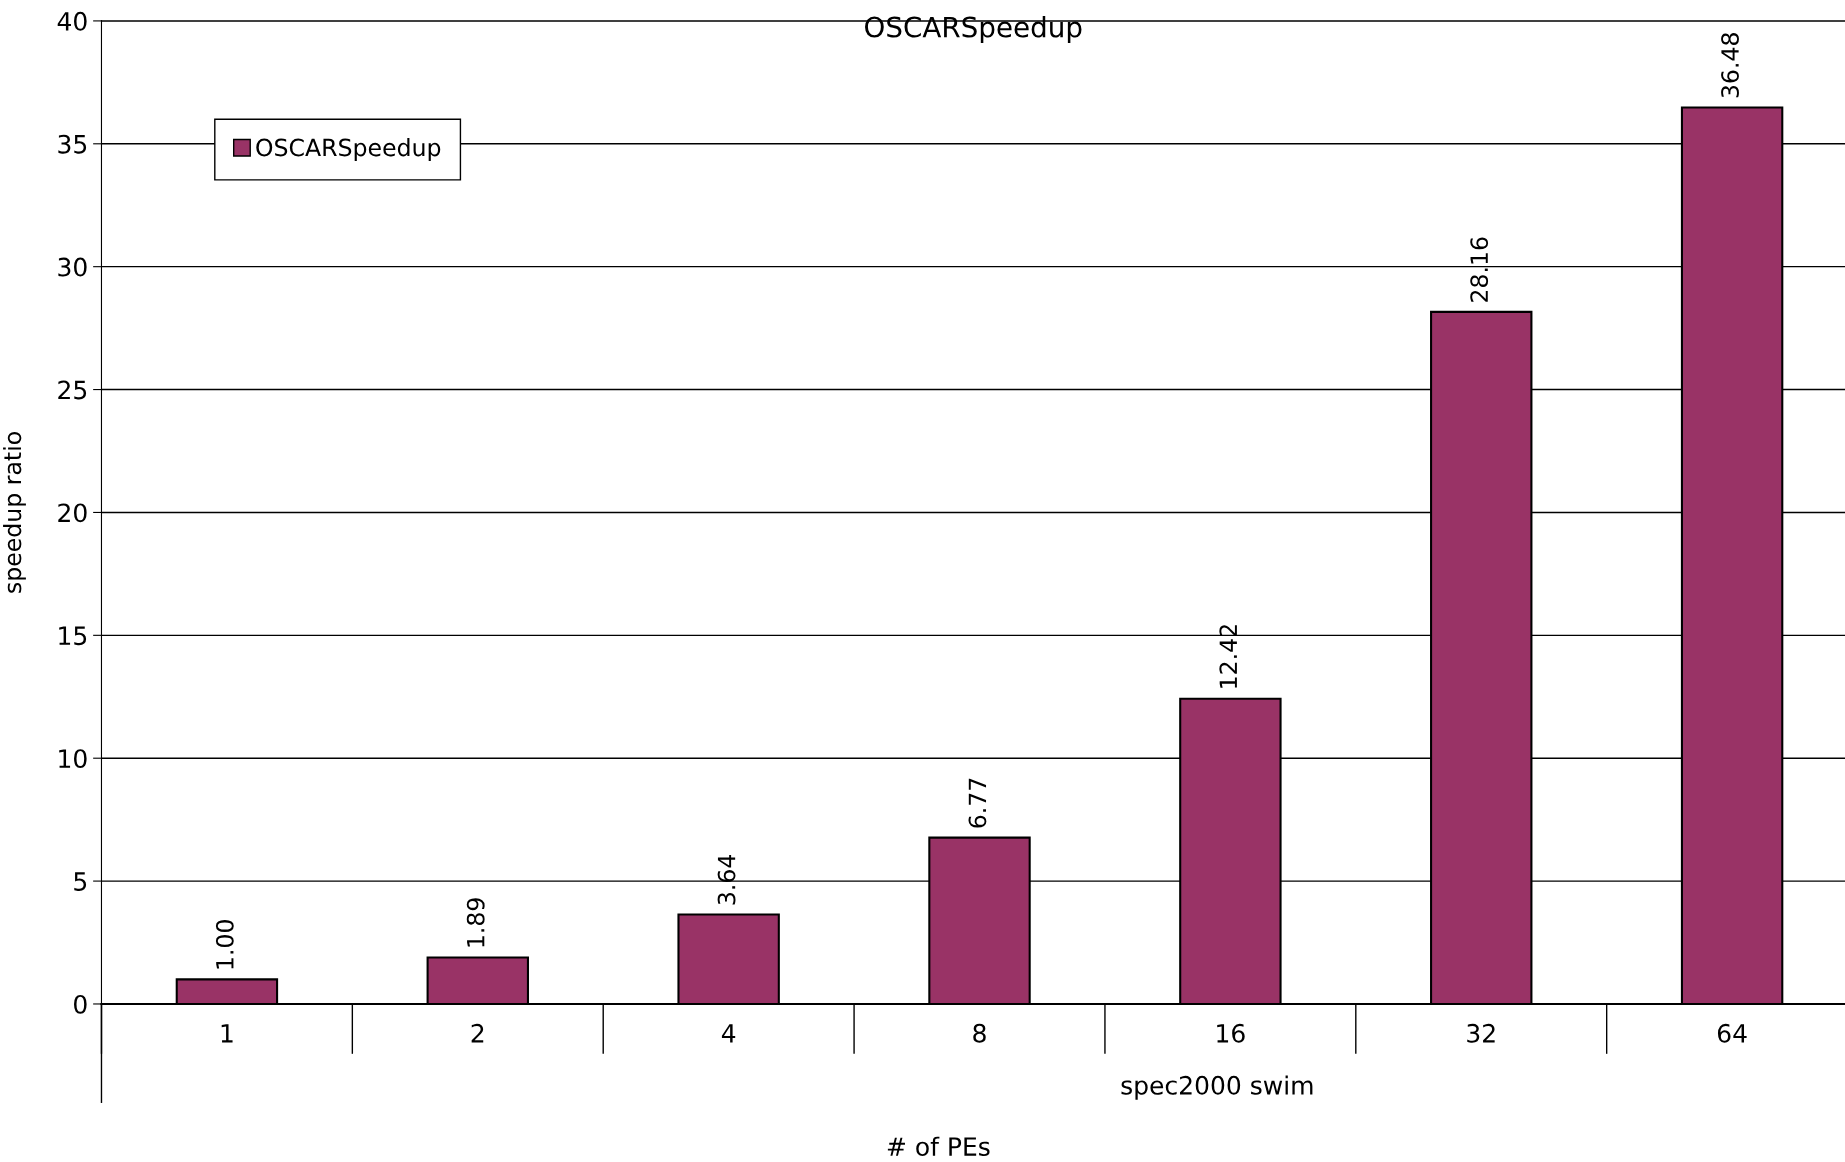  I want to click on y-tick-label: 5, so click(80, 881).